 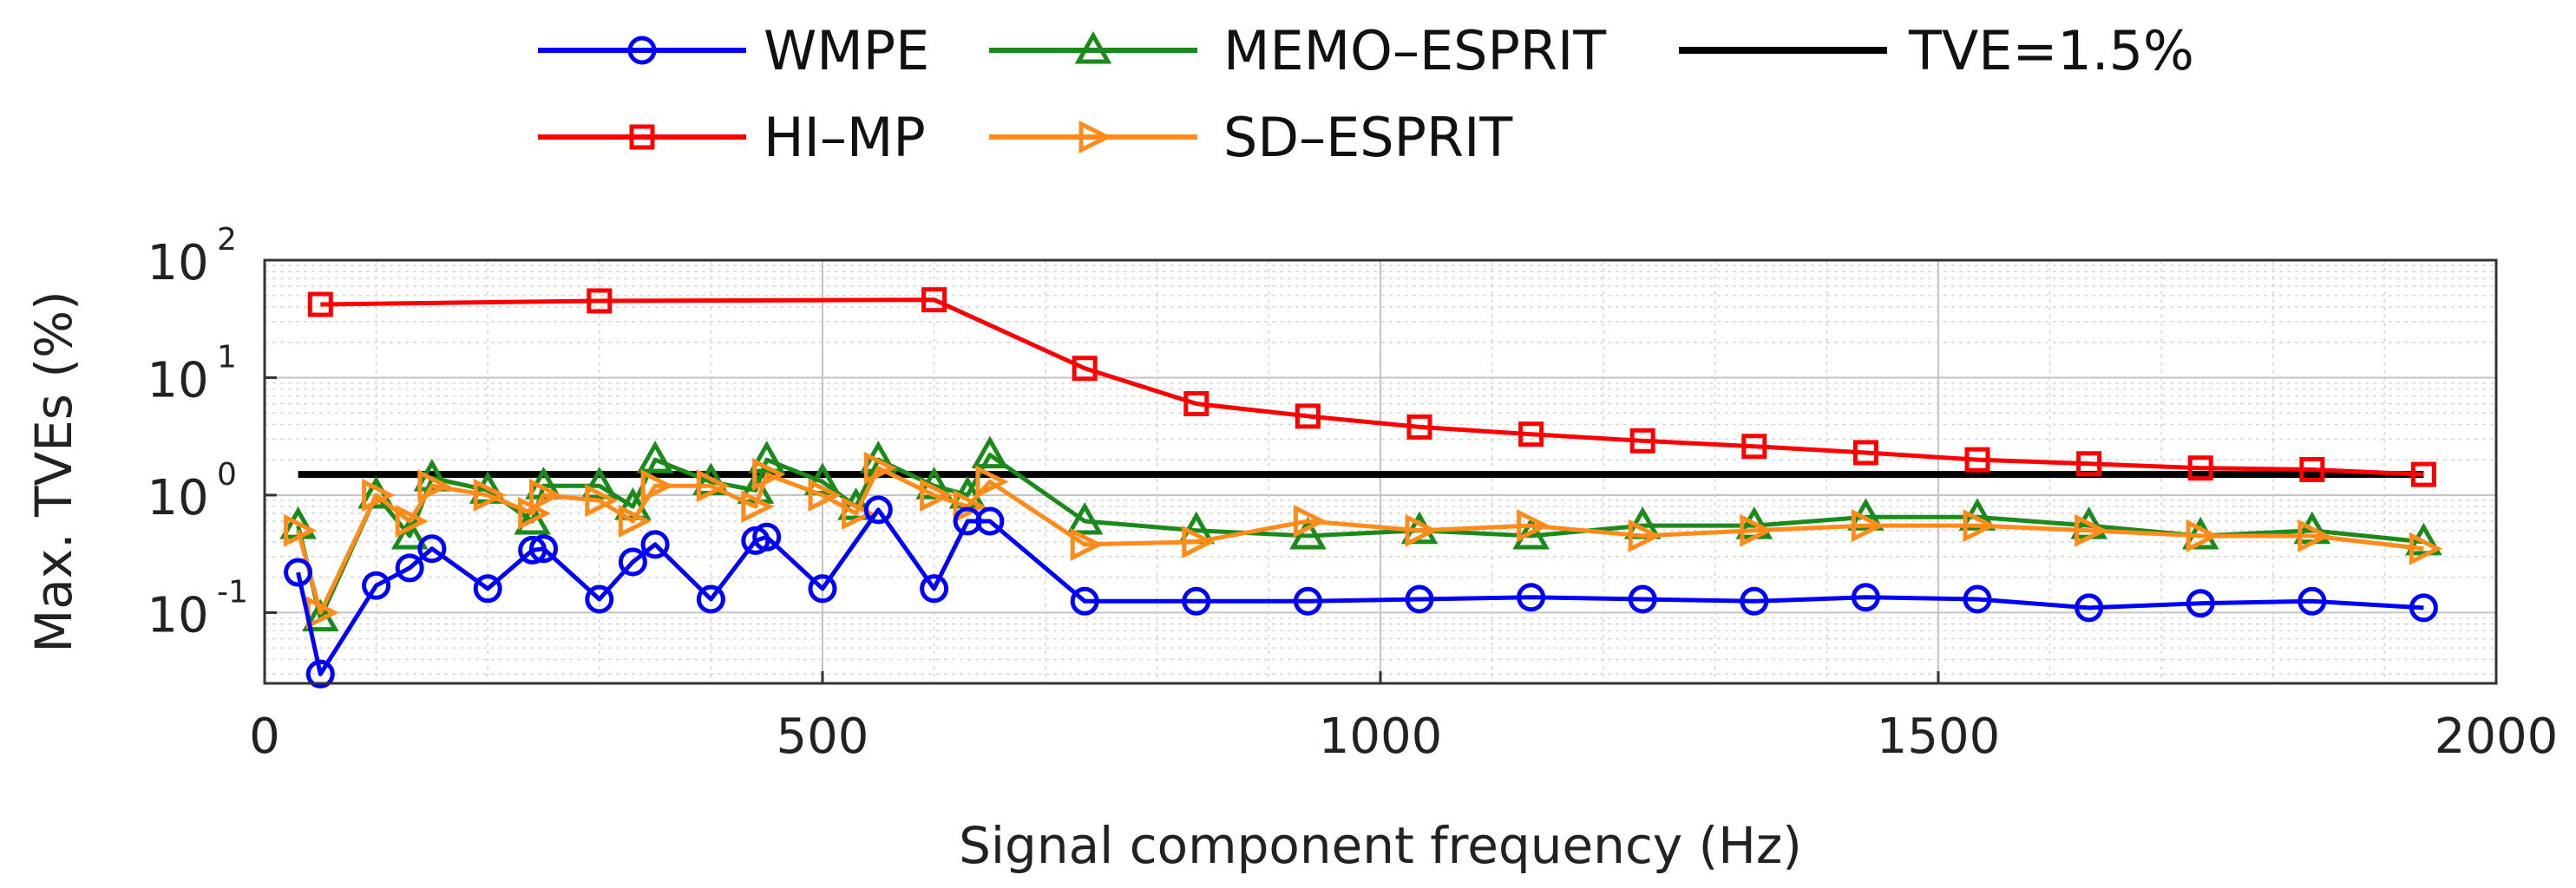 What do you see at coordinates (1939, 736) in the screenshot?
I see `x-tick-label: 1500` at bounding box center [1939, 736].